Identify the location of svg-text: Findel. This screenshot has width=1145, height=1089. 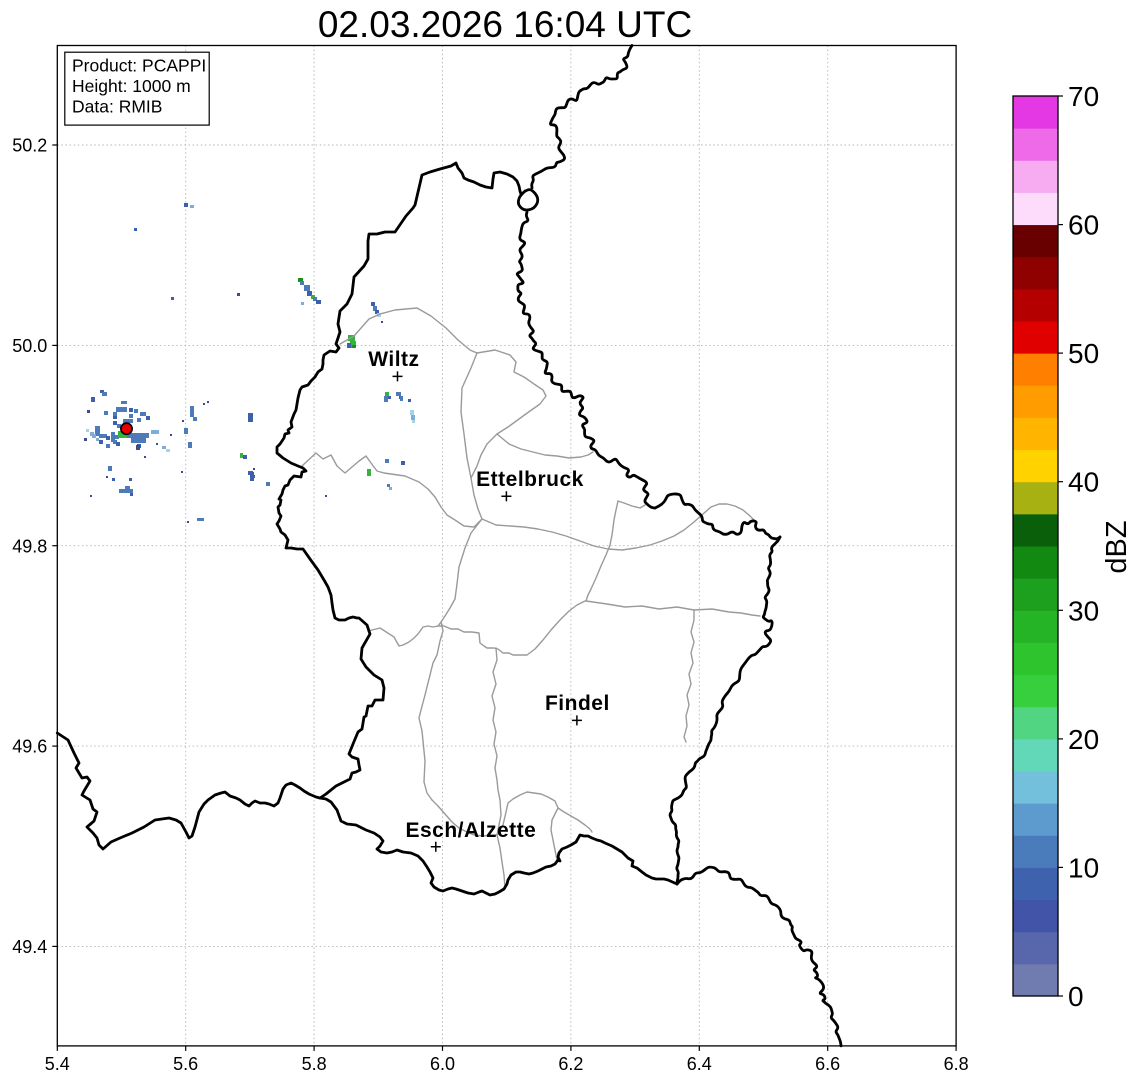
(577, 703).